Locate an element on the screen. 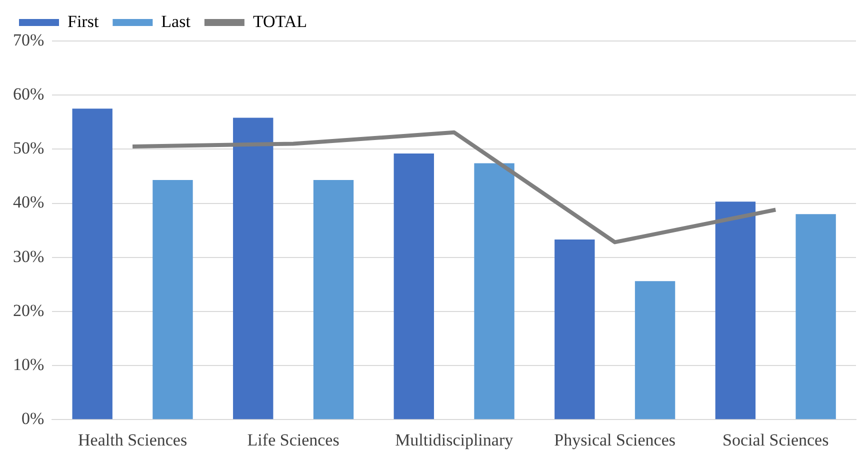 The height and width of the screenshot is (454, 861). y-tick-label: 50% is located at coordinates (28, 148).